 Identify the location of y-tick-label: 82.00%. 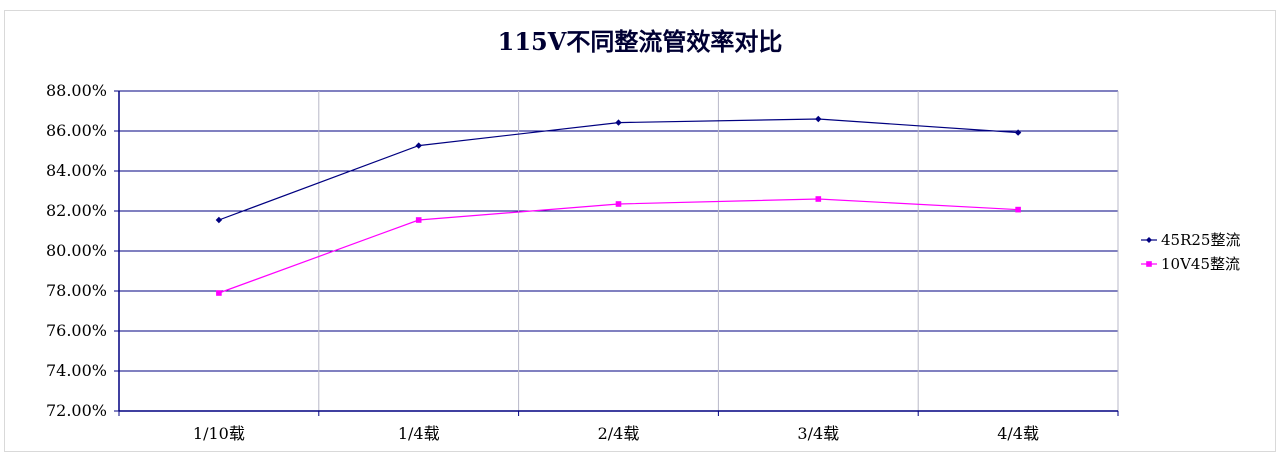
(76, 210).